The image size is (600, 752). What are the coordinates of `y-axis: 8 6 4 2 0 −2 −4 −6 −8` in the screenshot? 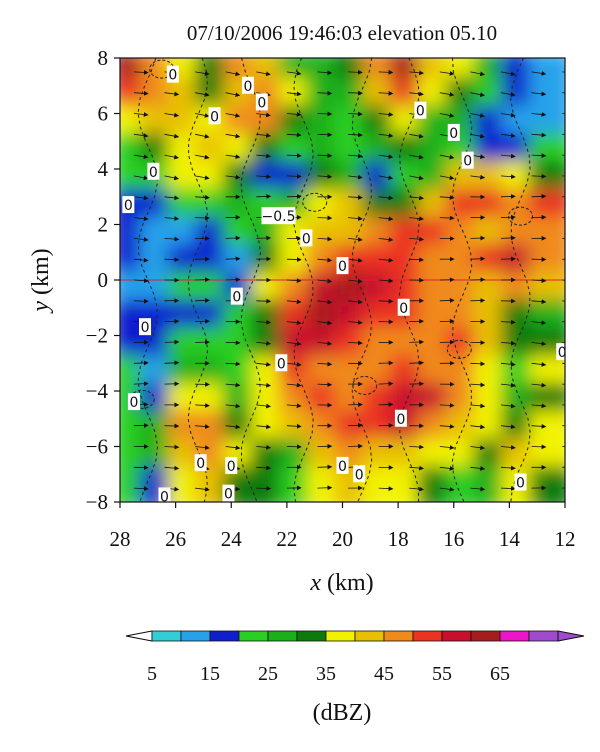 It's located at (103, 280).